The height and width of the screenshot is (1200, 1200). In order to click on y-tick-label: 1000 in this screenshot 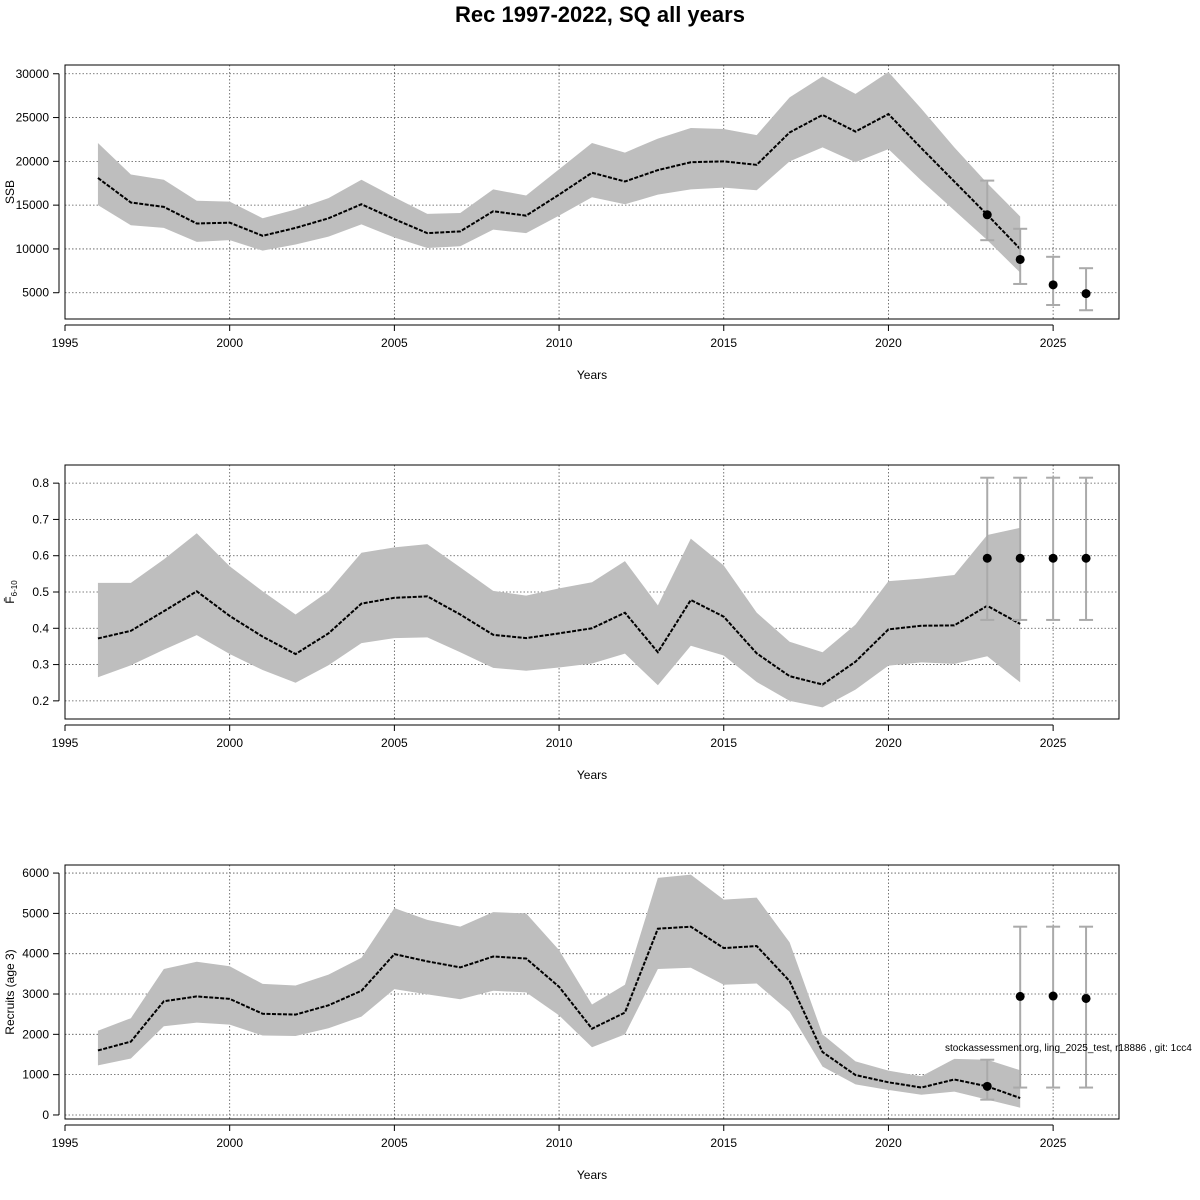, I will do `click(35, 1075)`.